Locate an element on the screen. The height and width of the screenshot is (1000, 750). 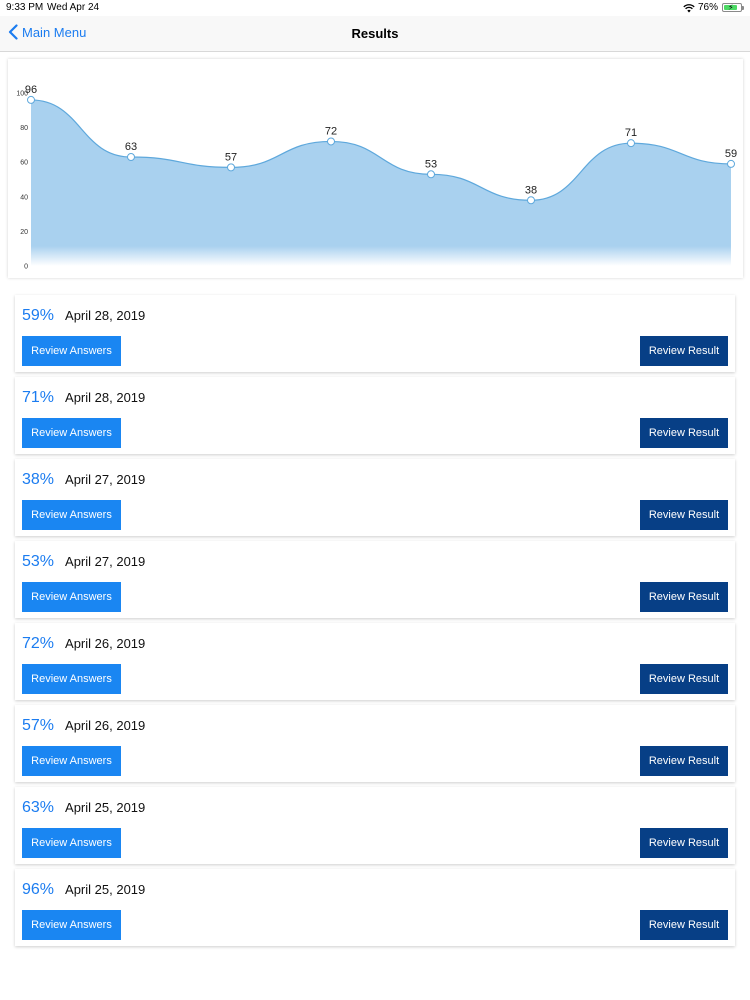
data-label: 38 is located at coordinates (531, 190).